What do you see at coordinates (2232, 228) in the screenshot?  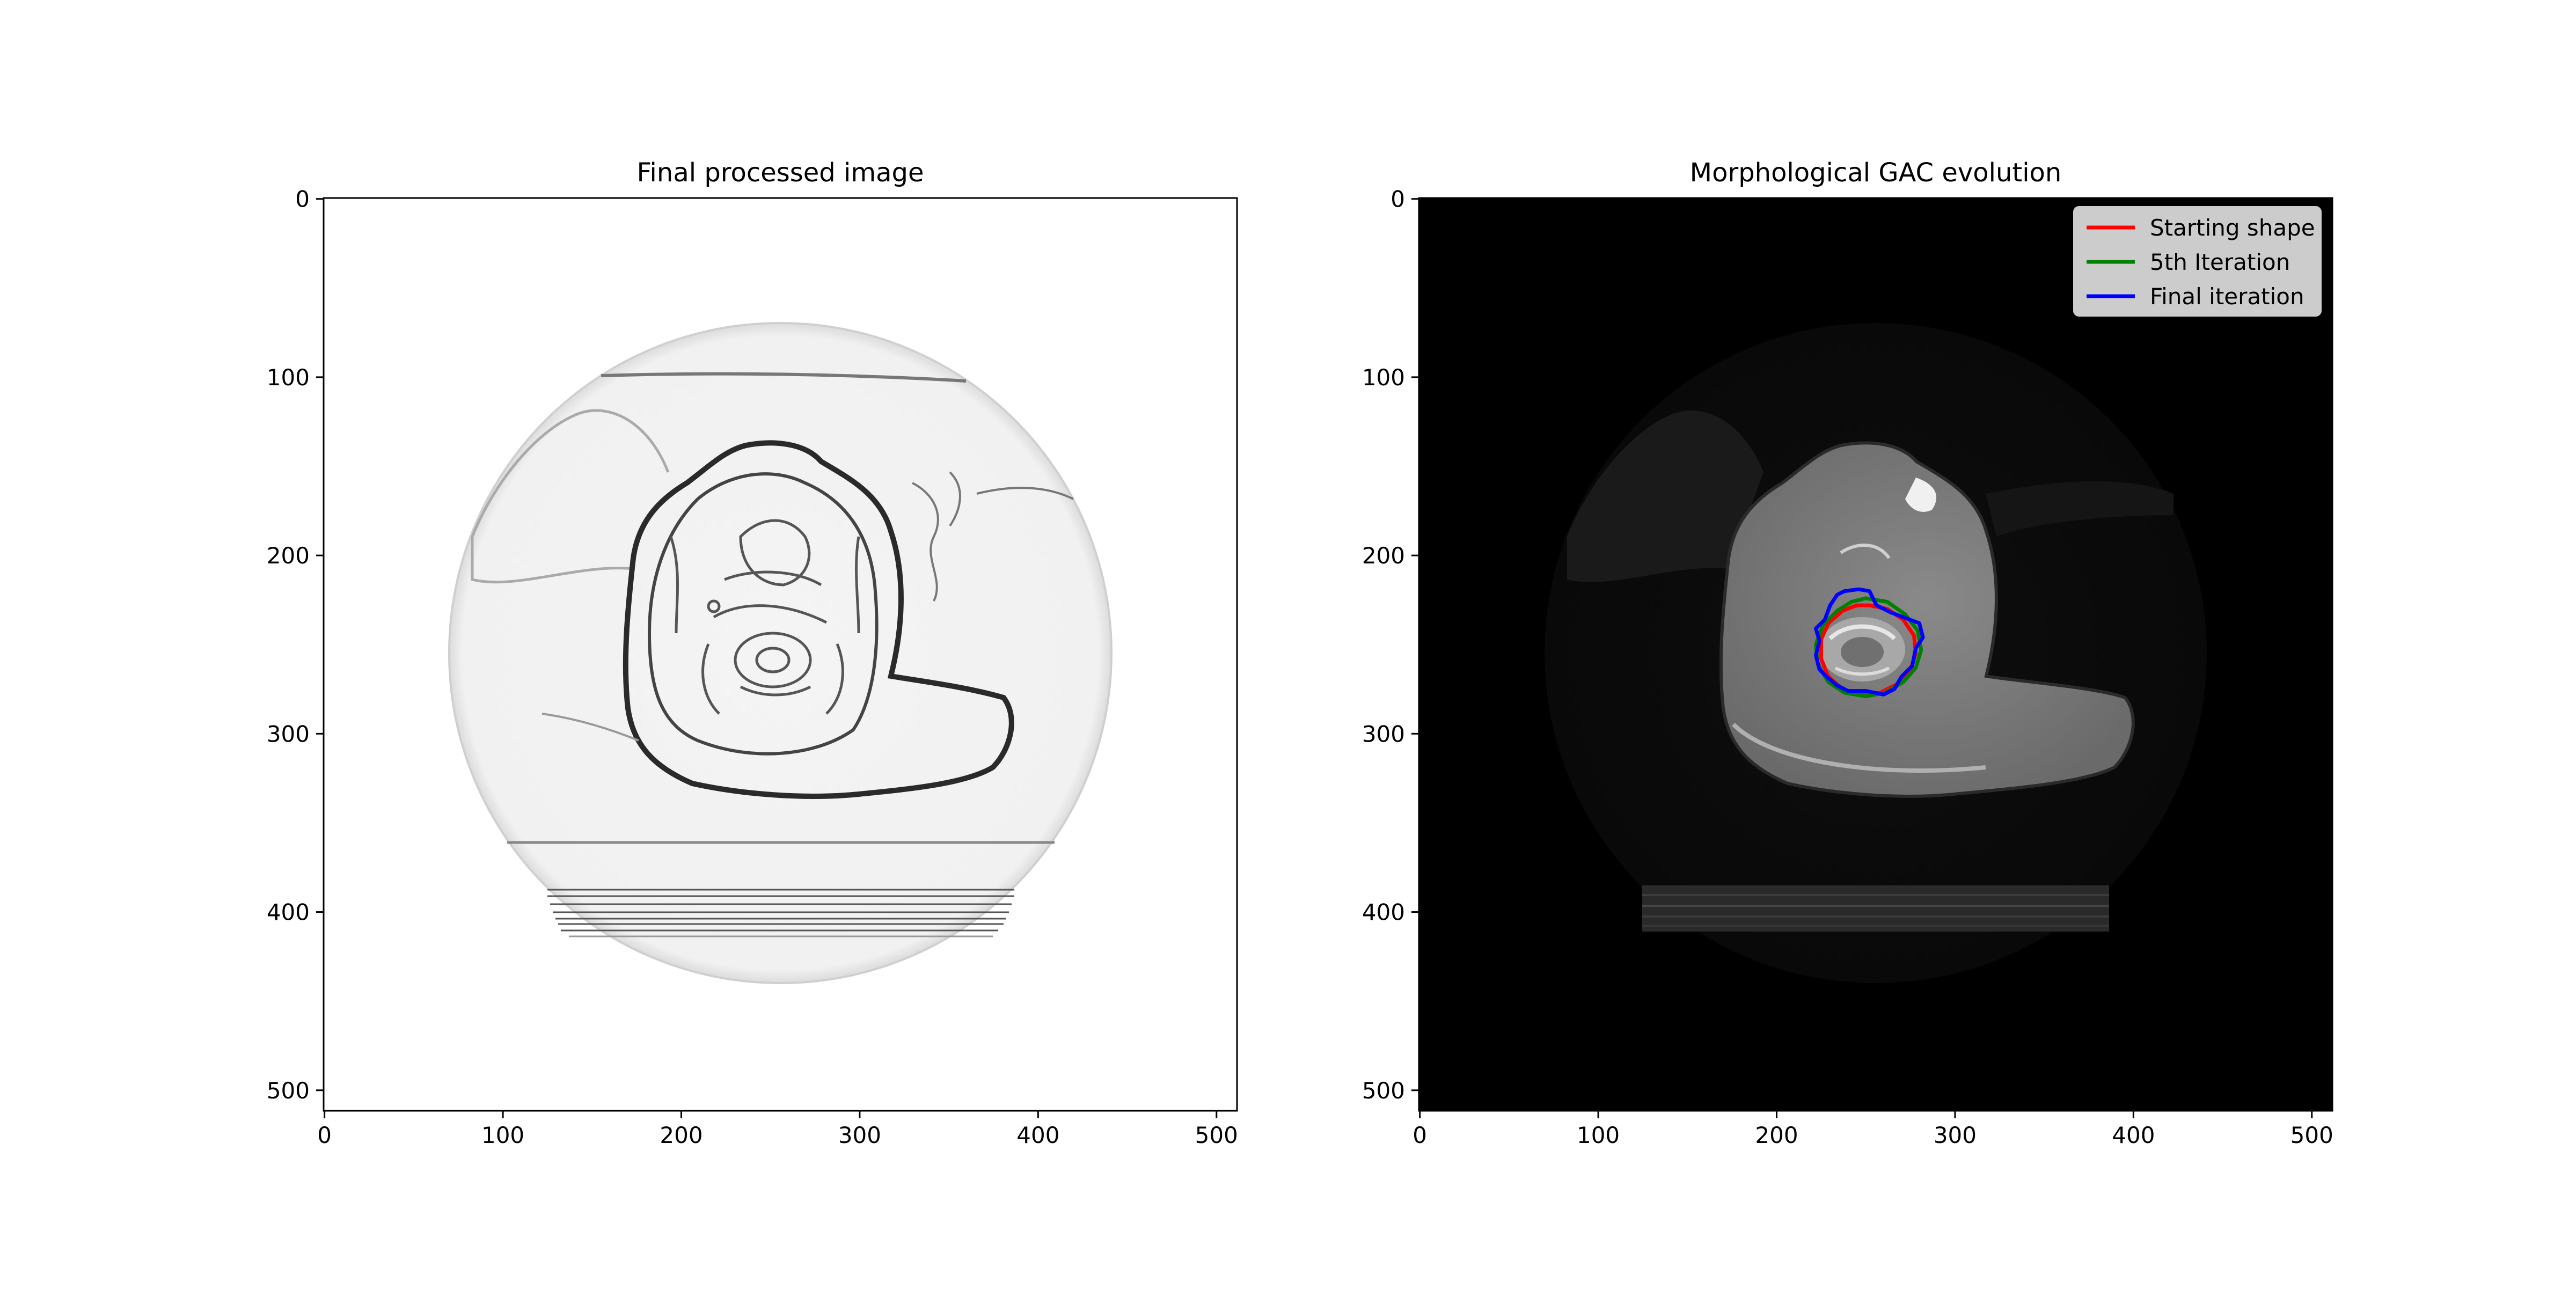 I see `legend-label-0: Starting shape` at bounding box center [2232, 228].